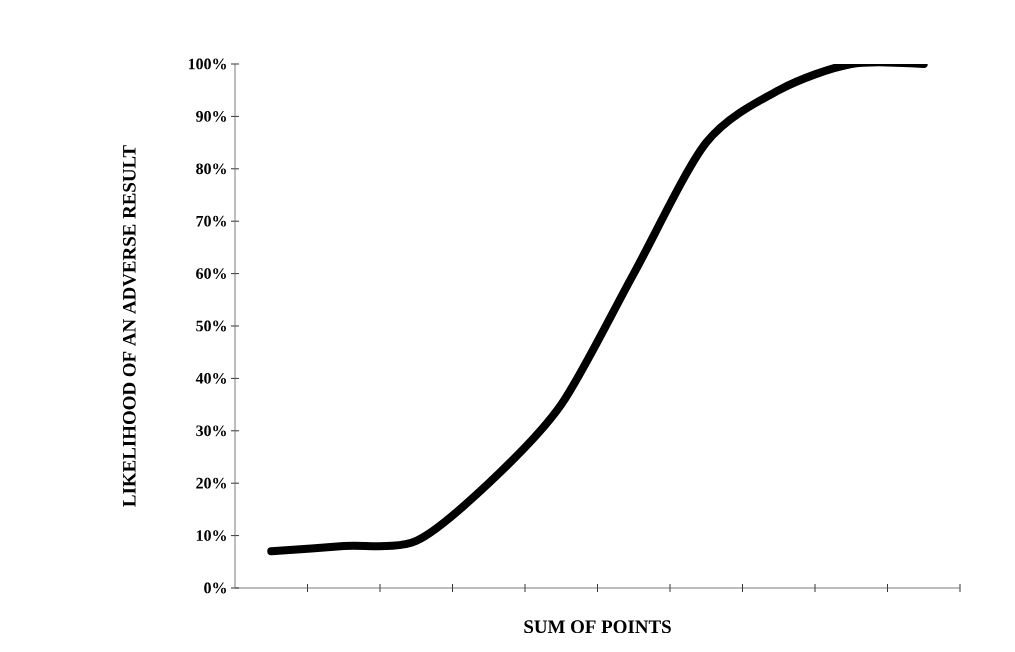 The width and height of the screenshot is (1015, 652). Describe the element at coordinates (211, 326) in the screenshot. I see `y-tick-label: 50%` at that location.